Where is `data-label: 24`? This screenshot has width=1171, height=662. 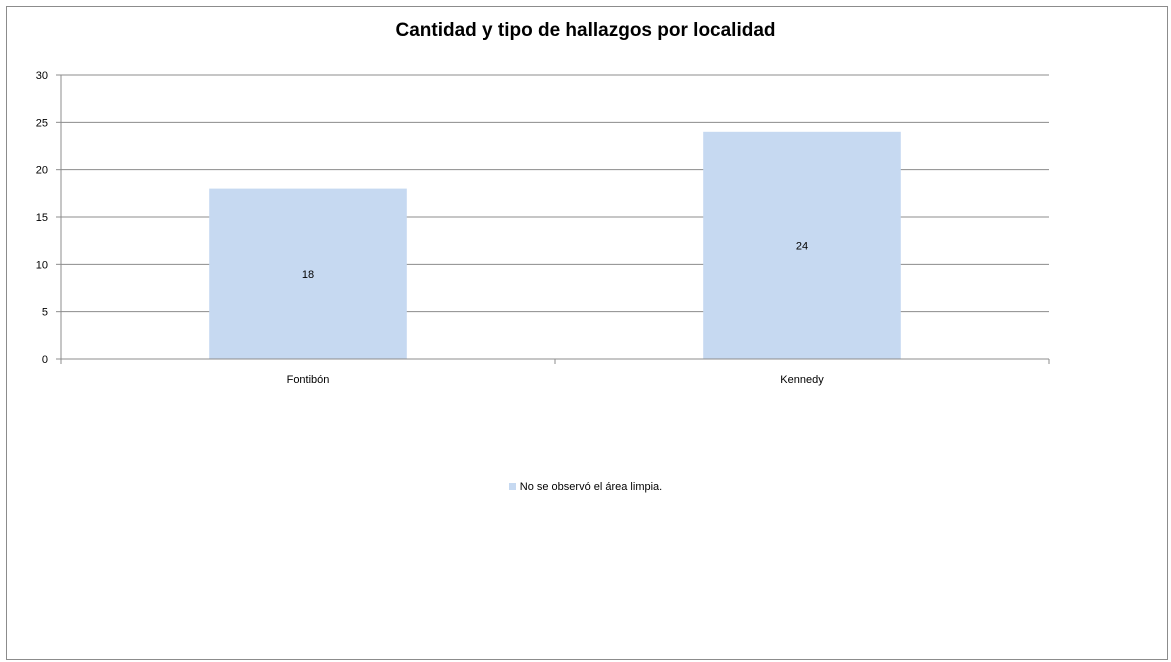 data-label: 24 is located at coordinates (802, 246).